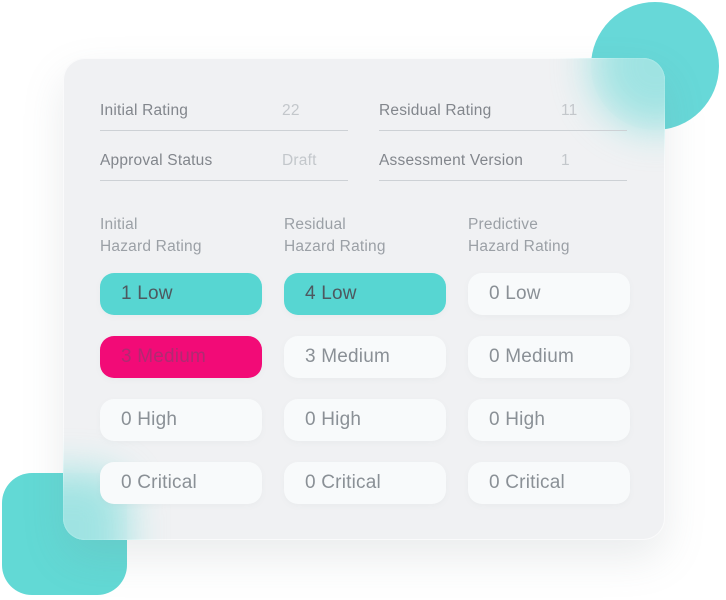  I want to click on residual-critical-pill: 0 Critical, so click(365, 483).